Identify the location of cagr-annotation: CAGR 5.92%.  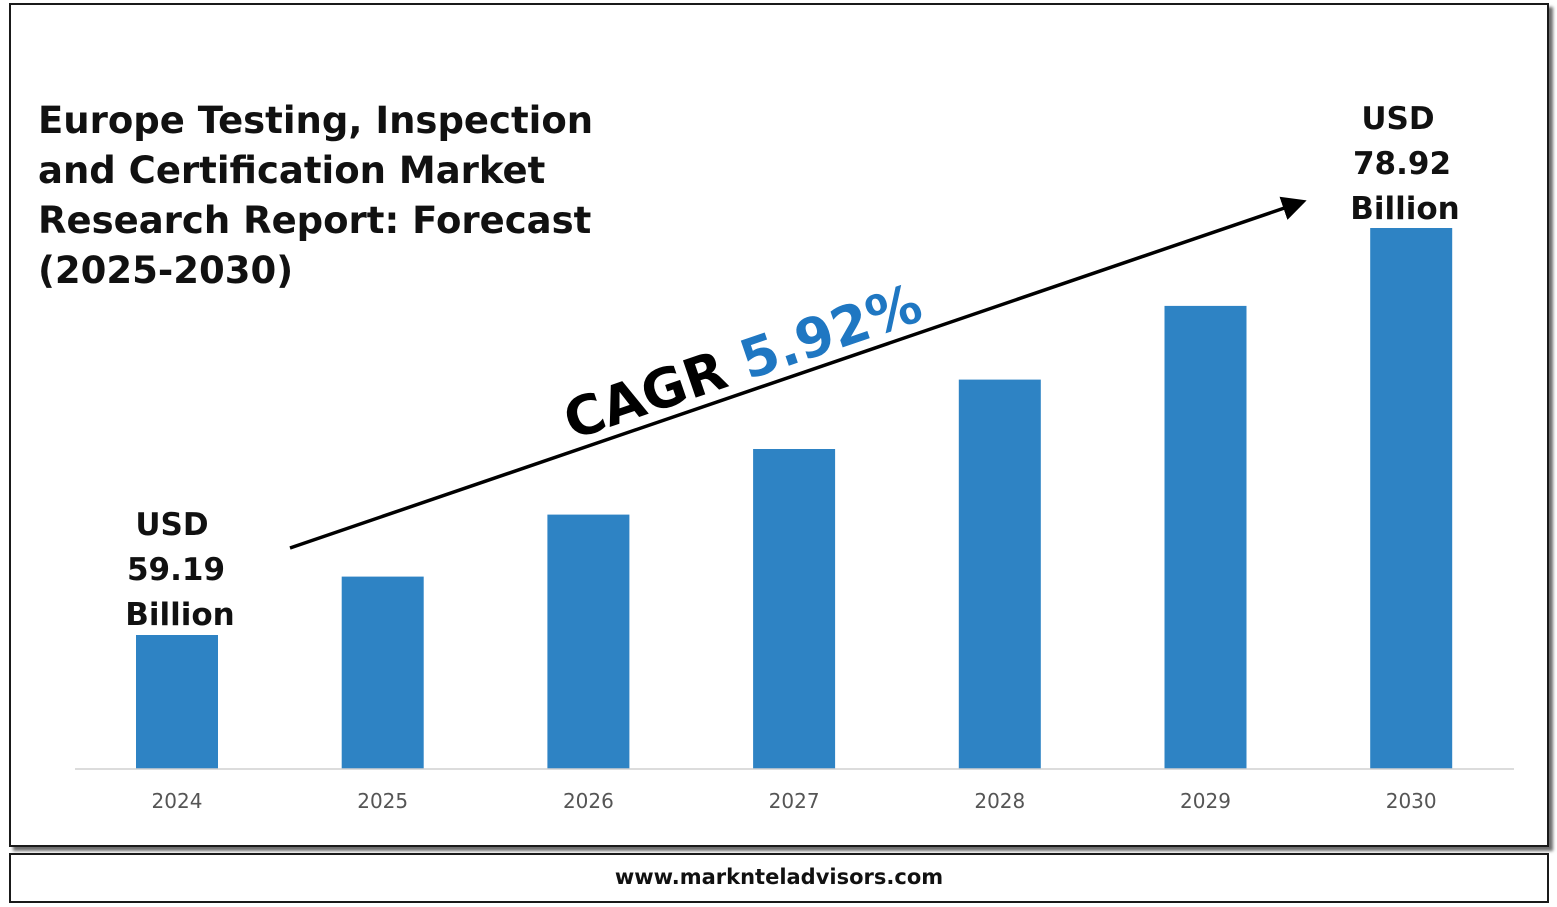
(743, 362).